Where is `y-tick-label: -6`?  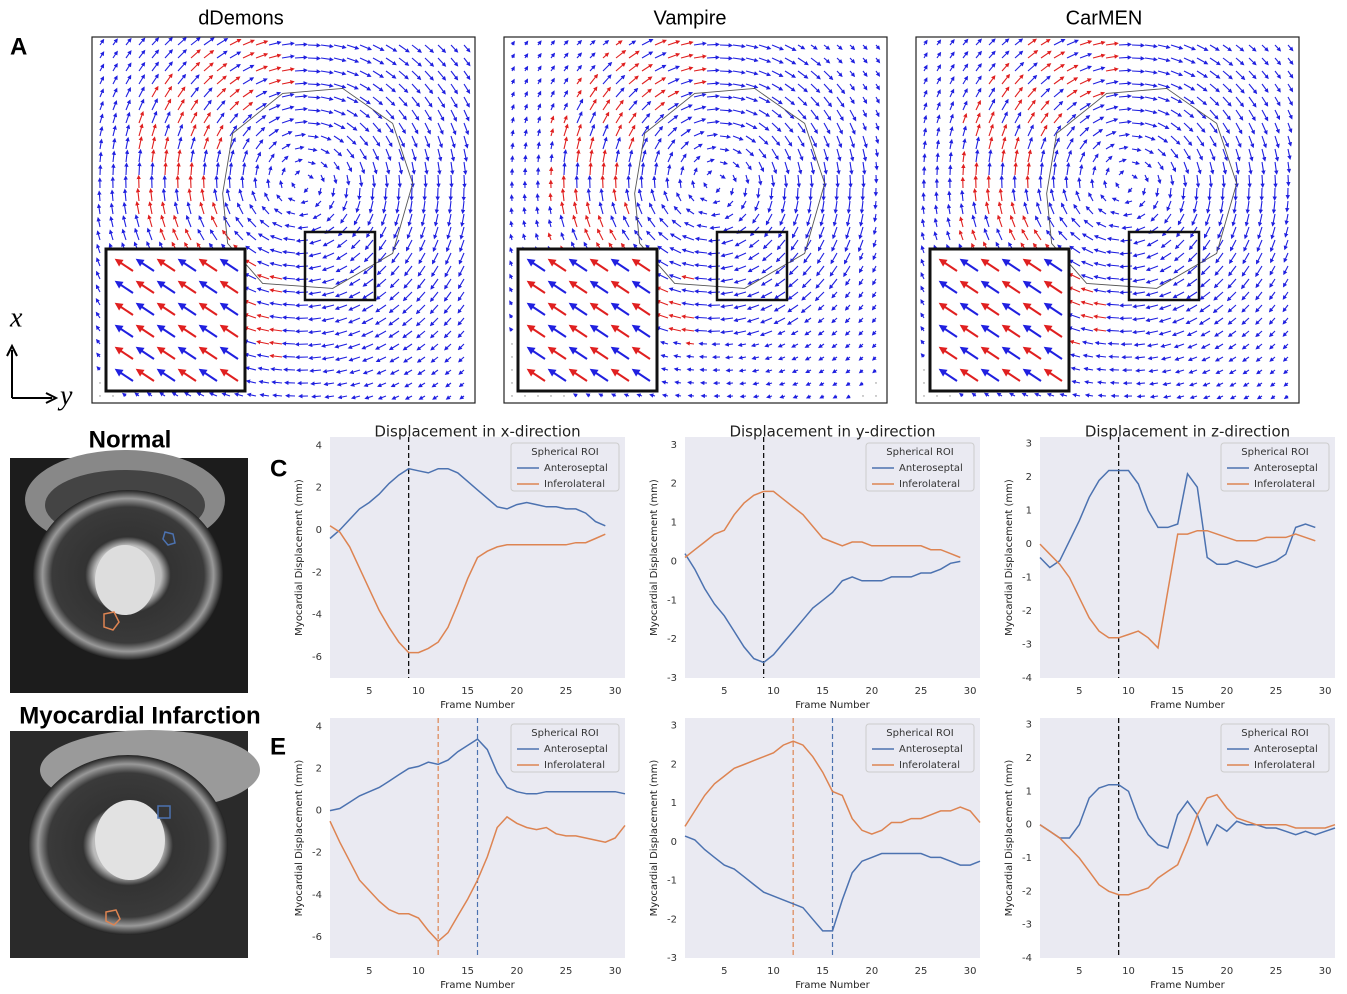
y-tick-label: -6 is located at coordinates (317, 657).